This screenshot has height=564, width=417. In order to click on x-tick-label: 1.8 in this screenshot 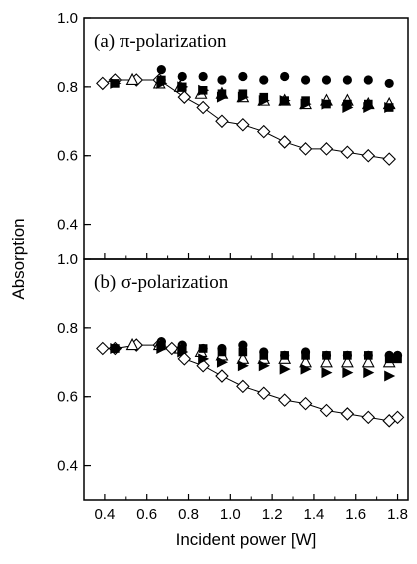, I will do `click(397, 514)`.